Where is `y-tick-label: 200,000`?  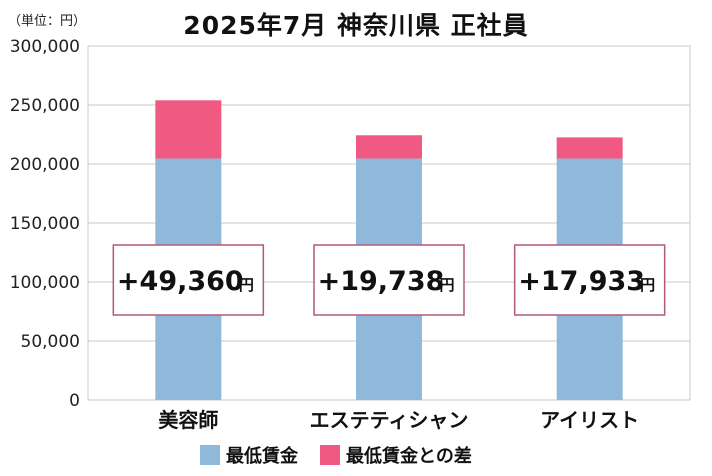 y-tick-label: 200,000 is located at coordinates (45, 165).